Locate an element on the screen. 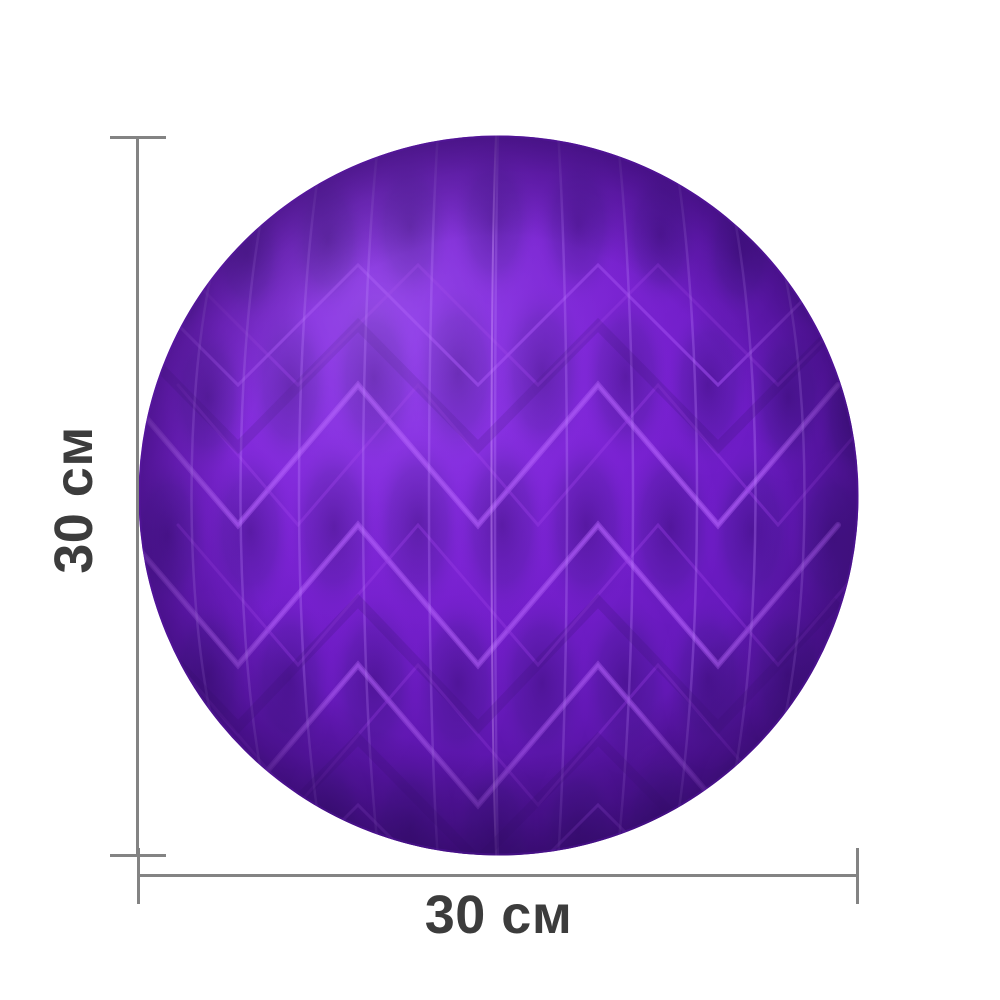  width-dimension-line is located at coordinates (498, 875).